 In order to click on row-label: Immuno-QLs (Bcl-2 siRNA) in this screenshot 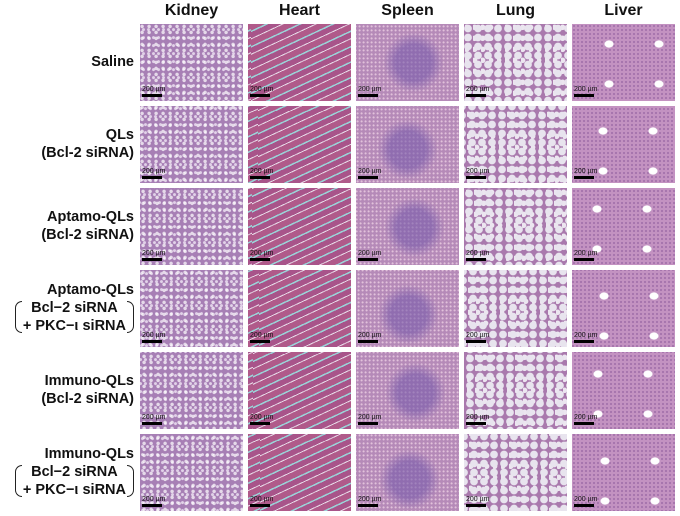, I will do `click(67, 390)`.